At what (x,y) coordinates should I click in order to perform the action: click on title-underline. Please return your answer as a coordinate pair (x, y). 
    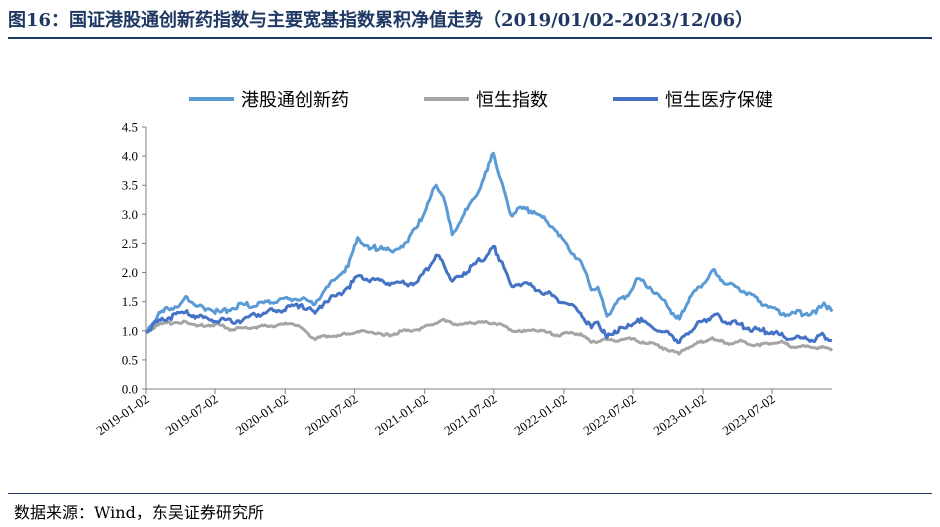
    Looking at the image, I should click on (470, 38).